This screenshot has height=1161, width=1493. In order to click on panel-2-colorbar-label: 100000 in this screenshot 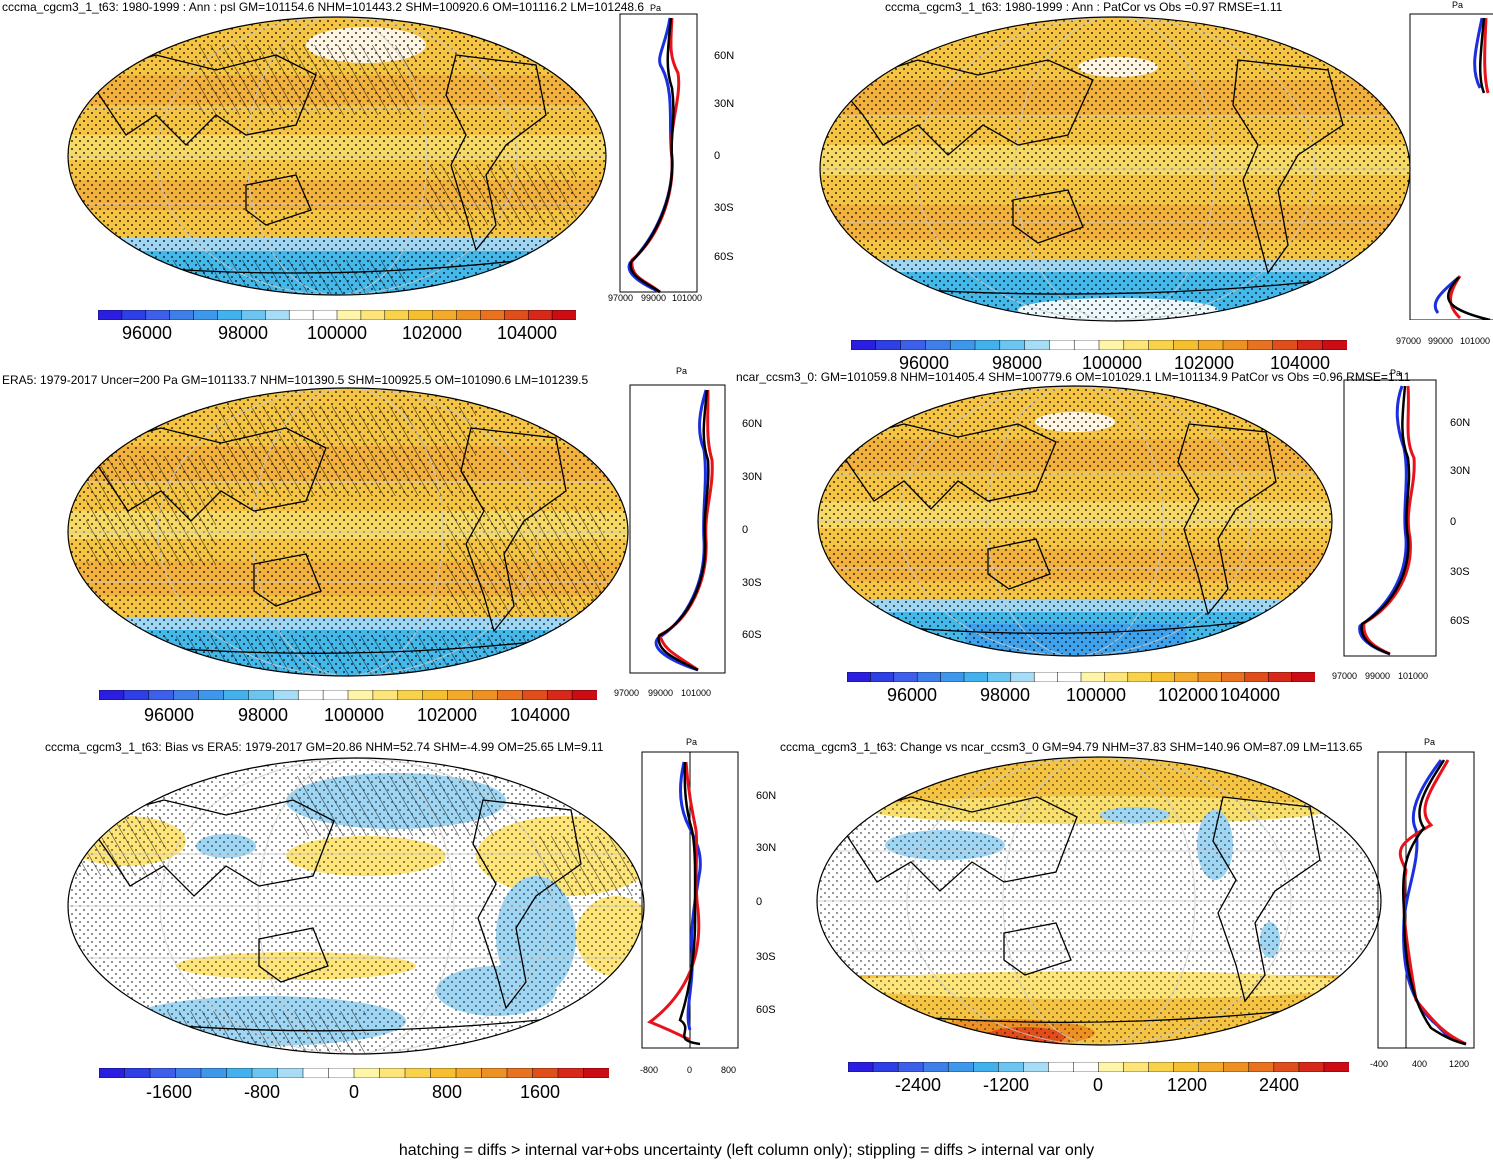, I will do `click(1112, 363)`.